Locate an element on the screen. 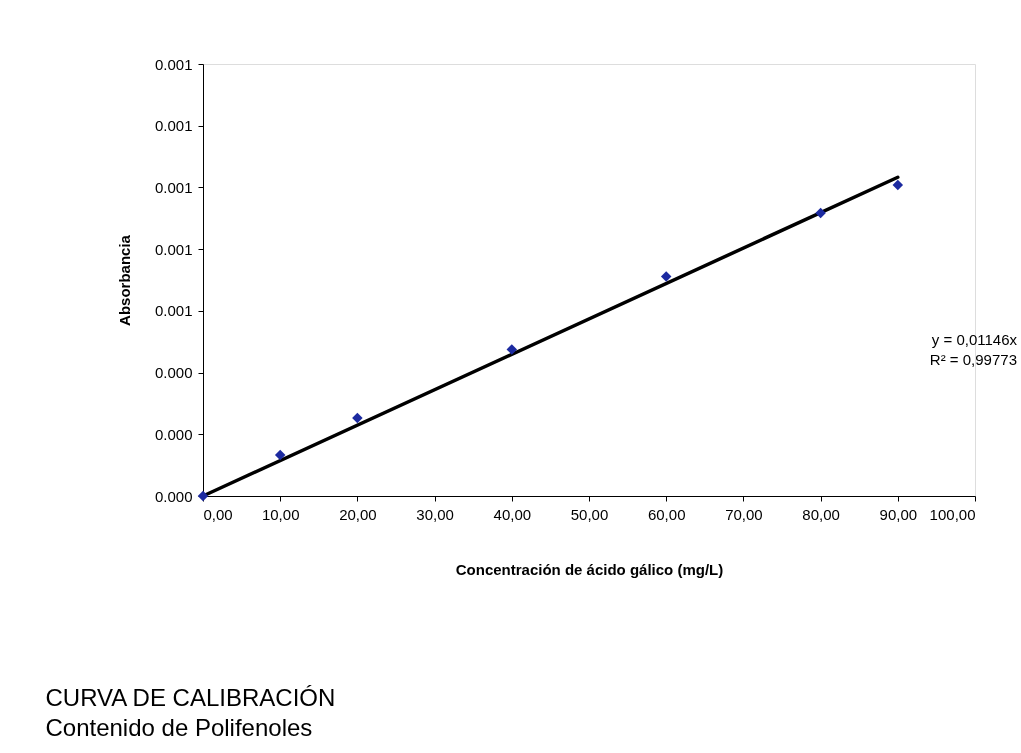  x-tick-label: 30,00 is located at coordinates (435, 514).